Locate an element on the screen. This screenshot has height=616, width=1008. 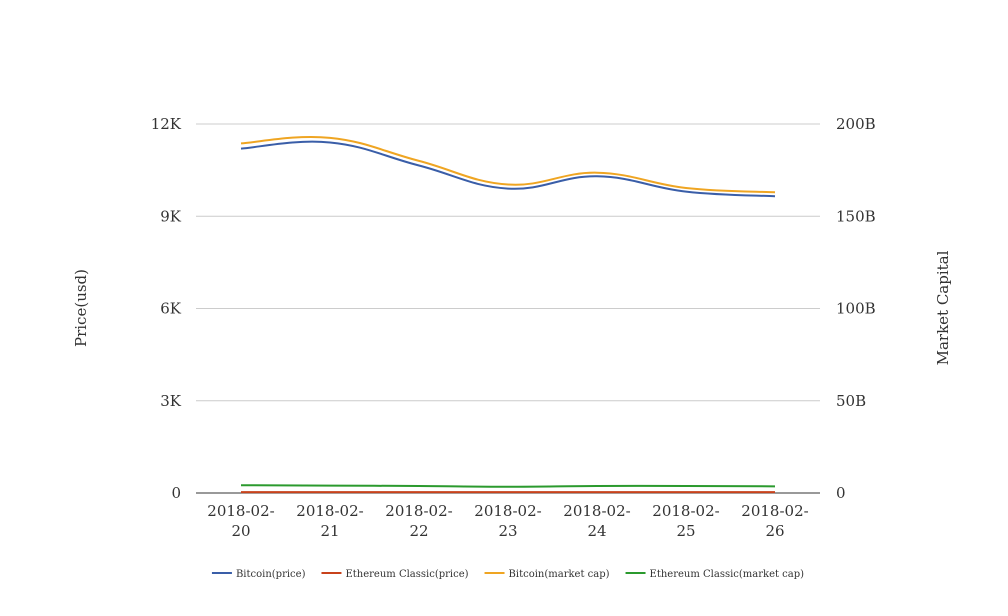
legend-item: Ethereum Classic(market cap) is located at coordinates (715, 574).